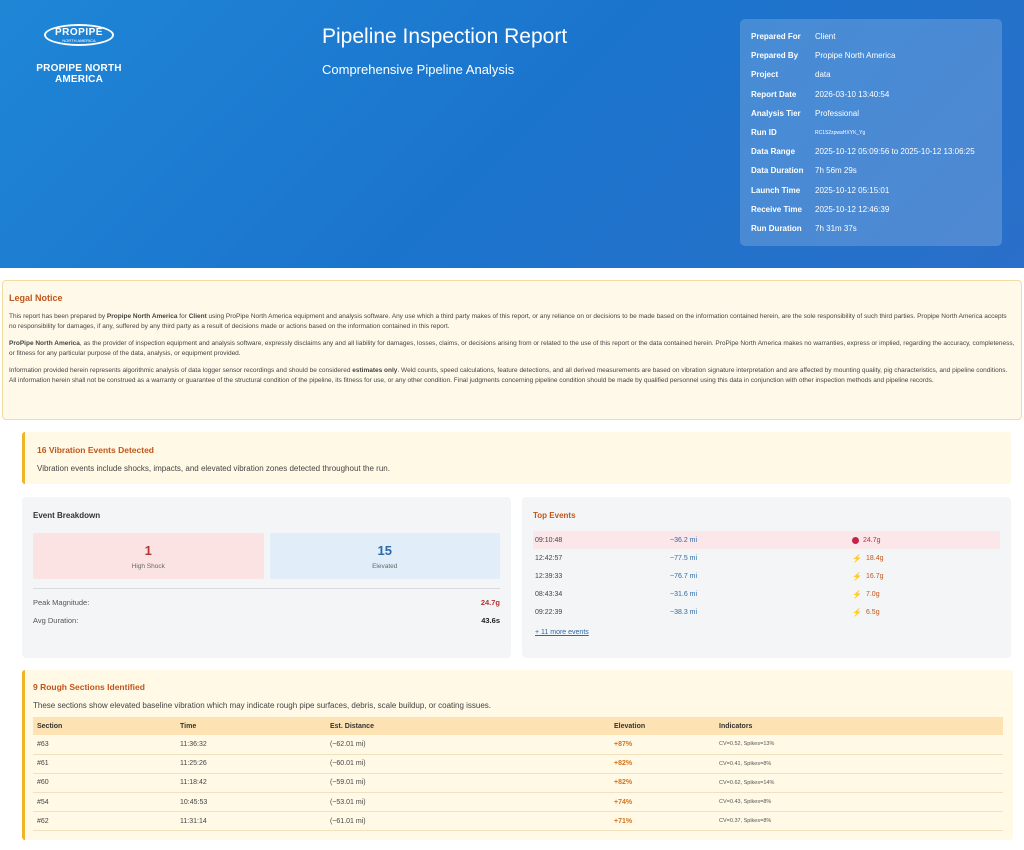 This screenshot has height=850, width=1024. What do you see at coordinates (79, 74) in the screenshot?
I see `company-name: PROPIPE NORTH AMERICA` at bounding box center [79, 74].